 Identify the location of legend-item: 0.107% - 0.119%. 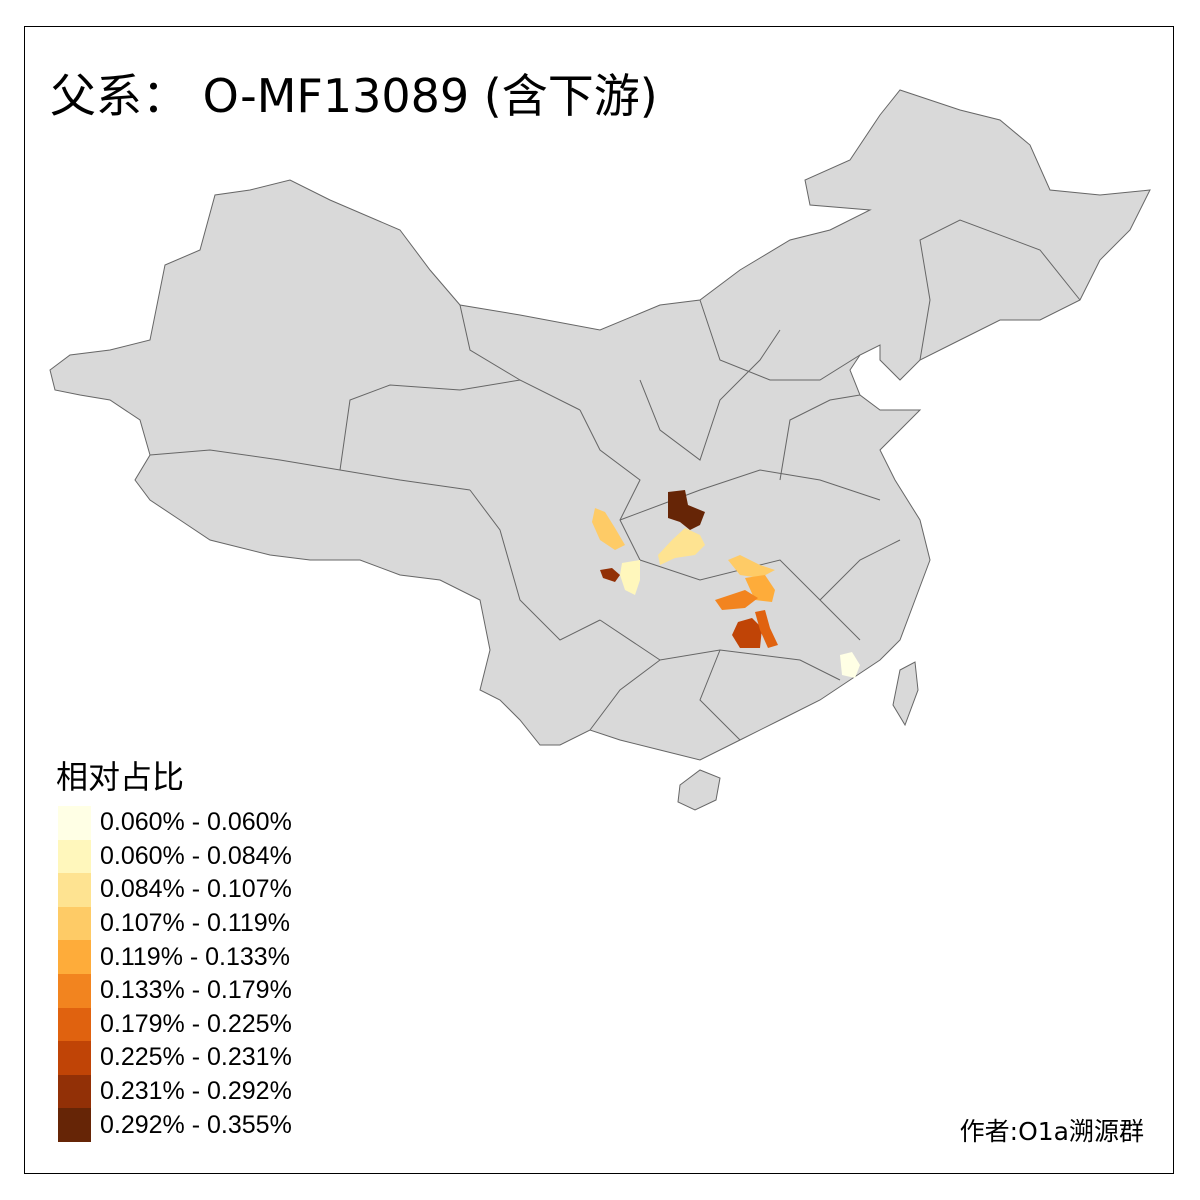
(175, 923).